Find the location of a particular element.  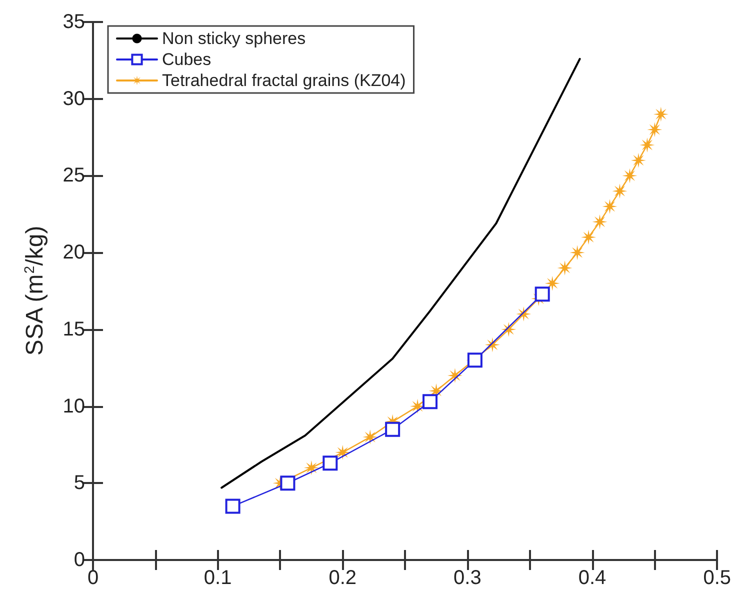

legend-label: Cubes is located at coordinates (187, 59).